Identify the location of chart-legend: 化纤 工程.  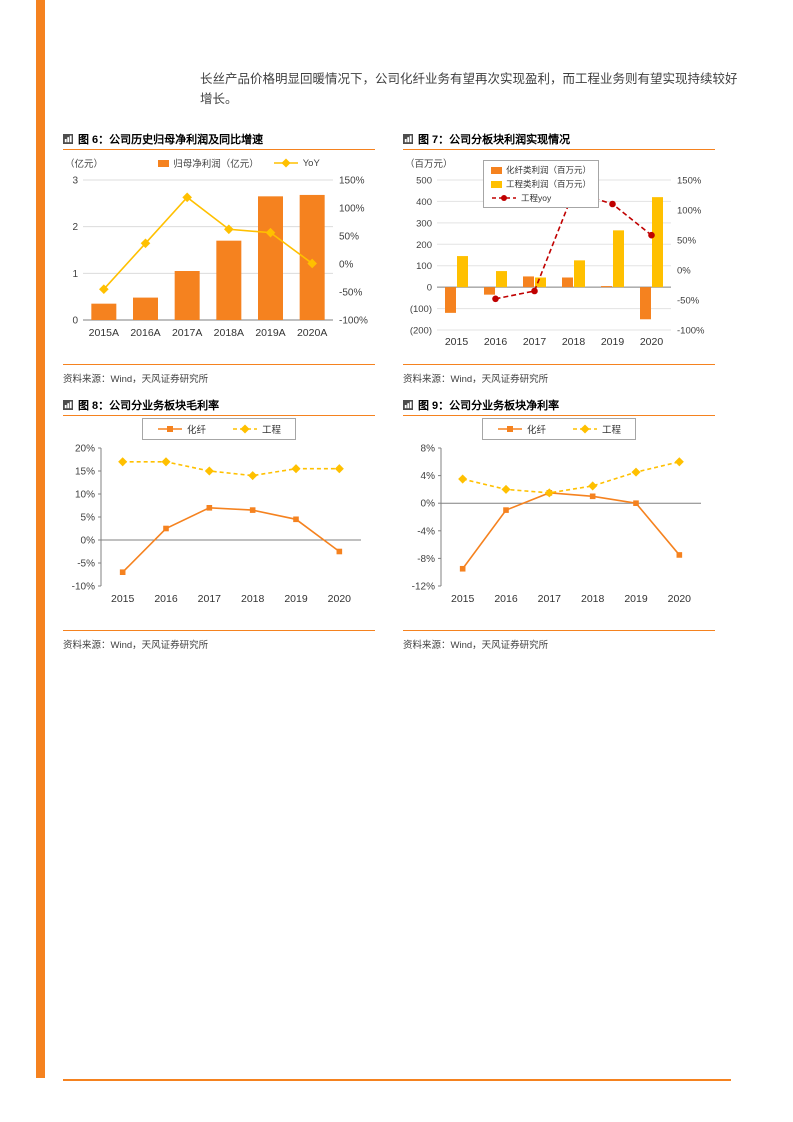
(559, 429).